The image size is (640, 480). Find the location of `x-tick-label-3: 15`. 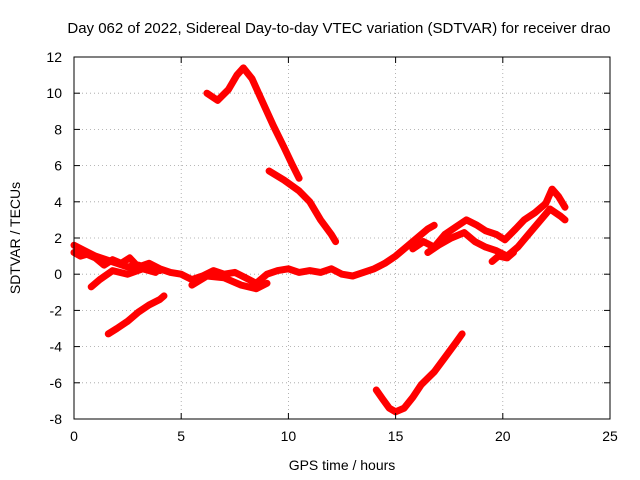

x-tick-label-3: 15 is located at coordinates (396, 436).